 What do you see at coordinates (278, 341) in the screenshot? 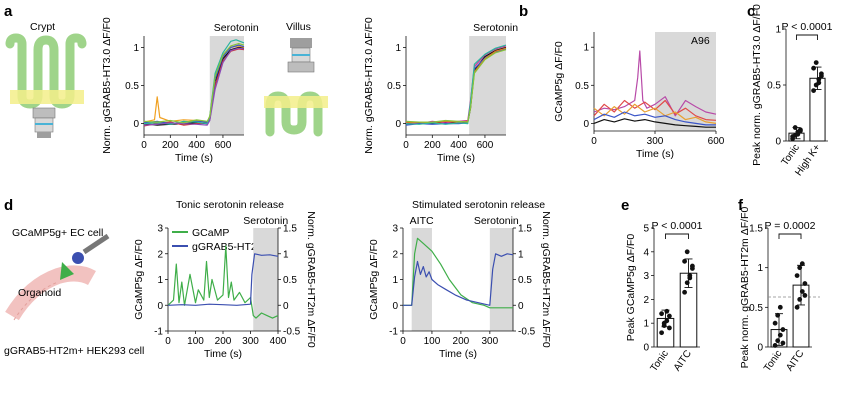
I see `x-tick-label: 400` at bounding box center [278, 341].